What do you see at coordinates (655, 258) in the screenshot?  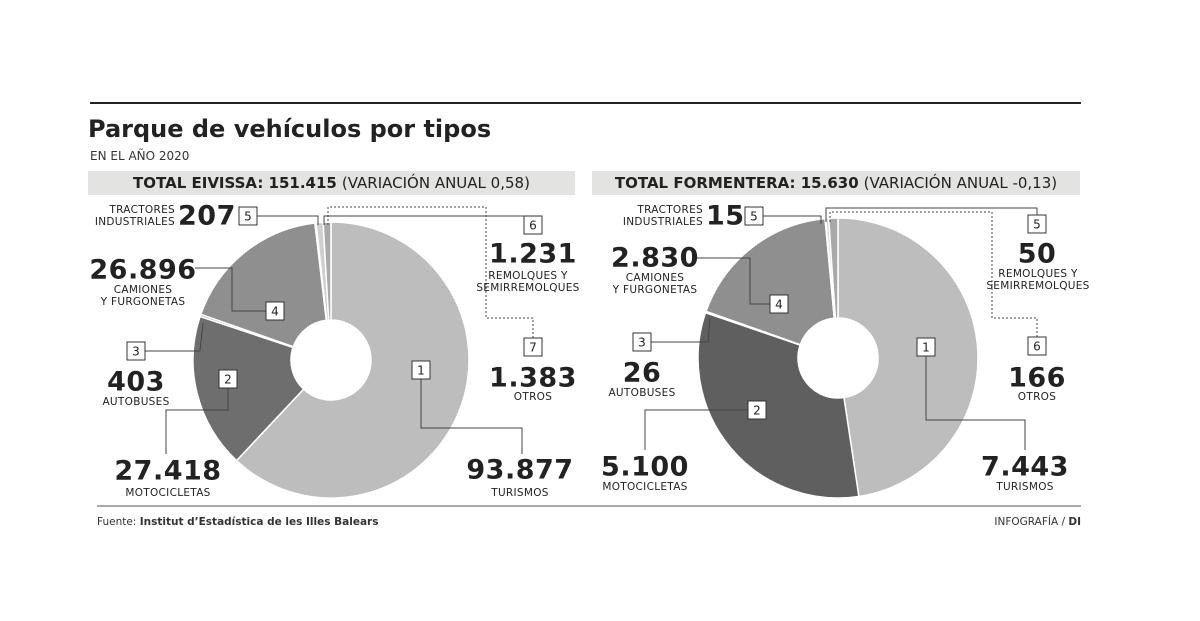 I see `value-label: 2.830` at bounding box center [655, 258].